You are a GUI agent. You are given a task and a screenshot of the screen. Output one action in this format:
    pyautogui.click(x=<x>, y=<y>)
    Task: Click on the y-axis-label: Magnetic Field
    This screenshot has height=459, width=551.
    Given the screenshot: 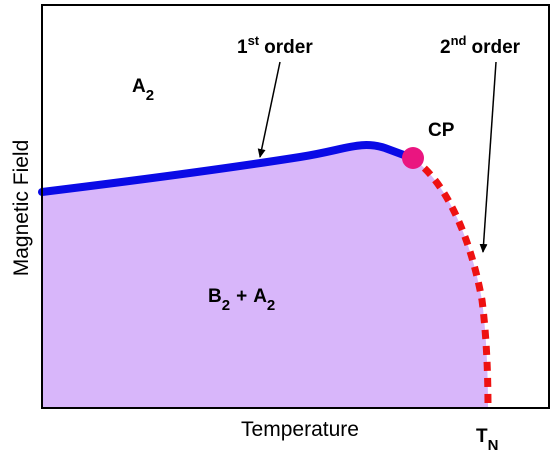 What is the action you would take?
    pyautogui.click(x=21, y=208)
    